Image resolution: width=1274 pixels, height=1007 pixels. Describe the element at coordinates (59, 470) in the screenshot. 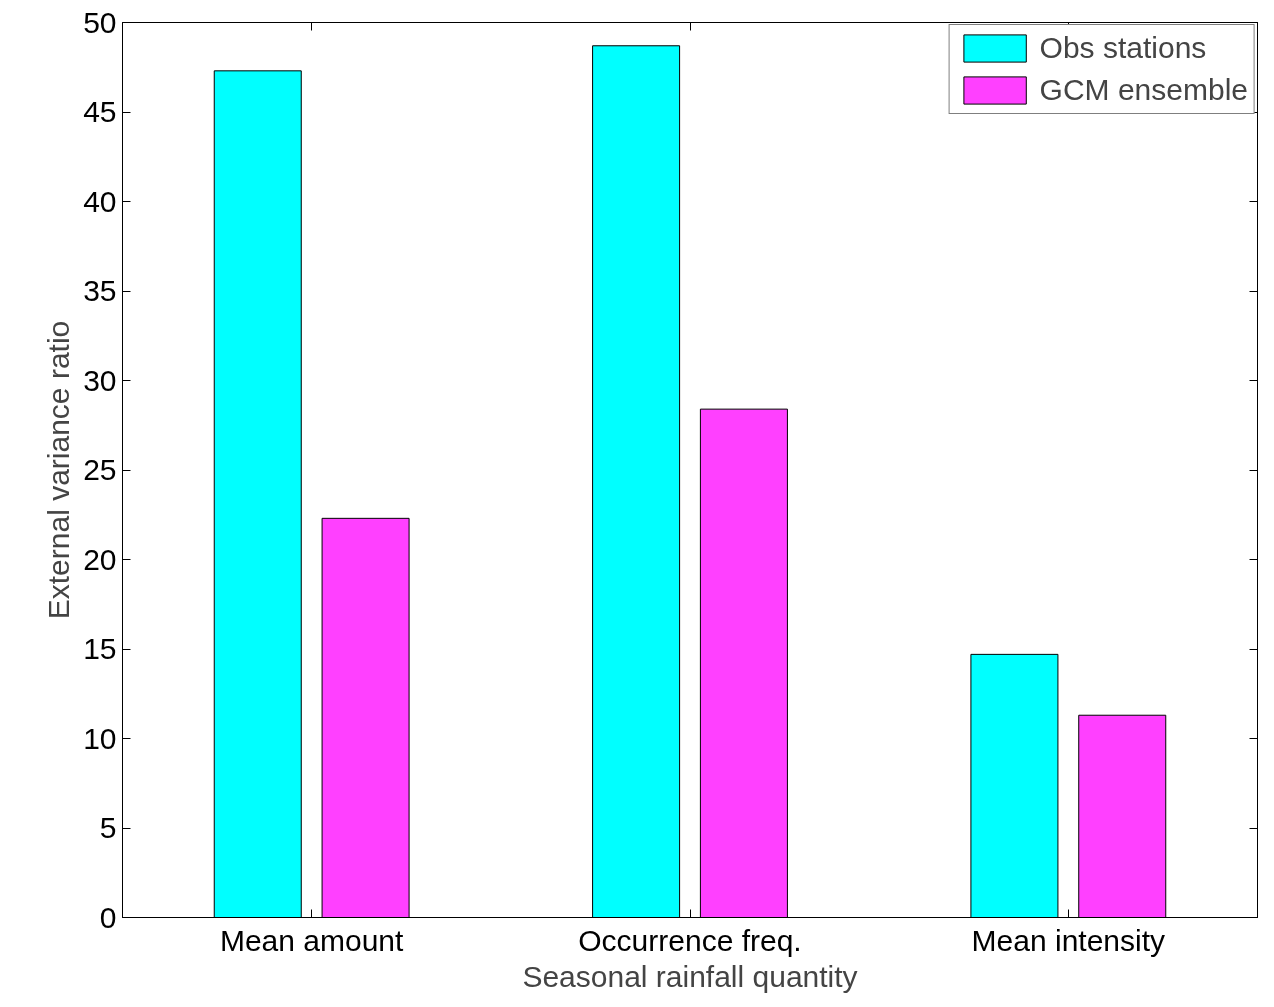

I see `y-axis-title: External variance ratio` at that location.